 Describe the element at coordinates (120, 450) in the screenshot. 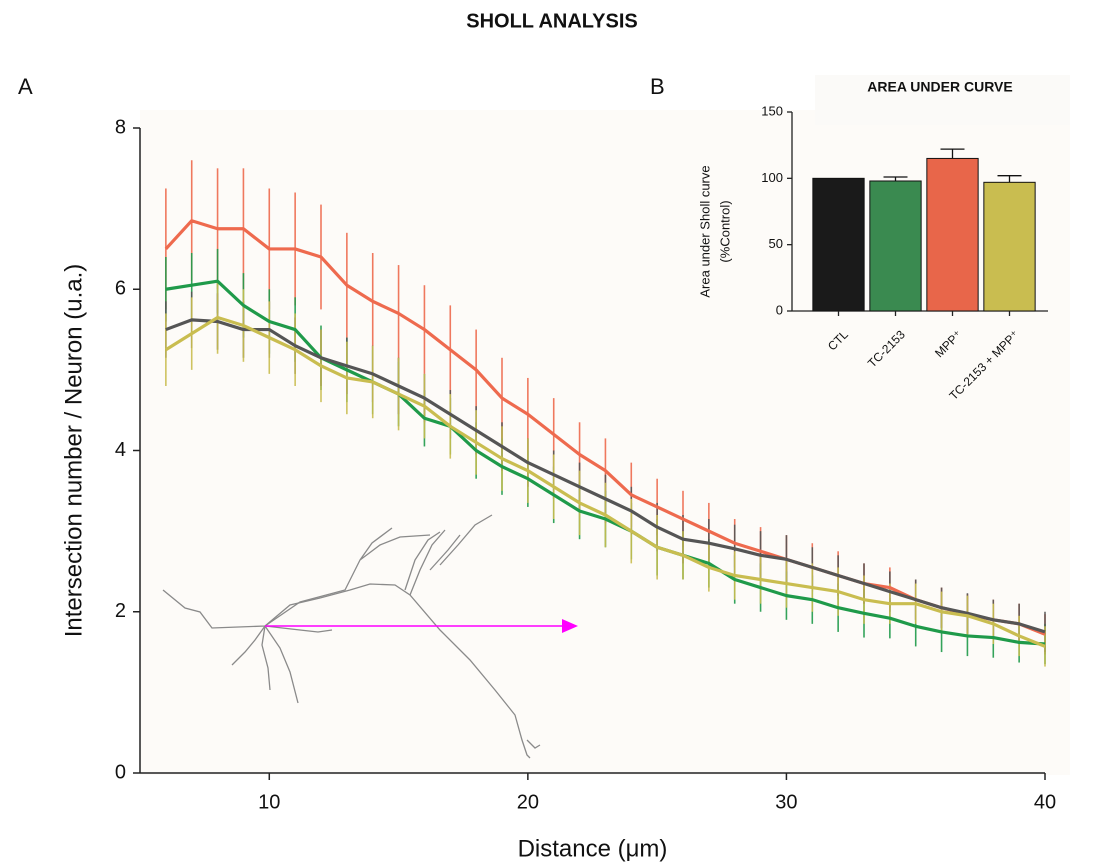

I see `y-tick-label: 4` at that location.